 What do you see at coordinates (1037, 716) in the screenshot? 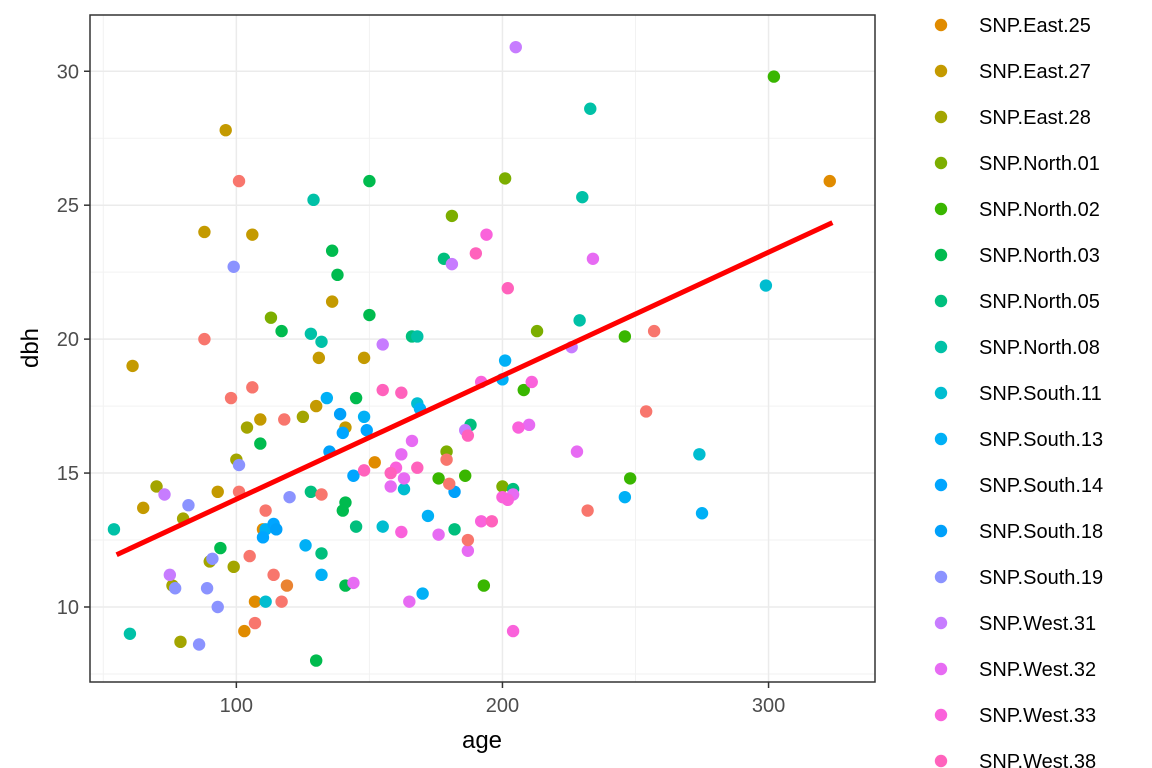
I see `legend-label: SNP.West.33` at bounding box center [1037, 716].